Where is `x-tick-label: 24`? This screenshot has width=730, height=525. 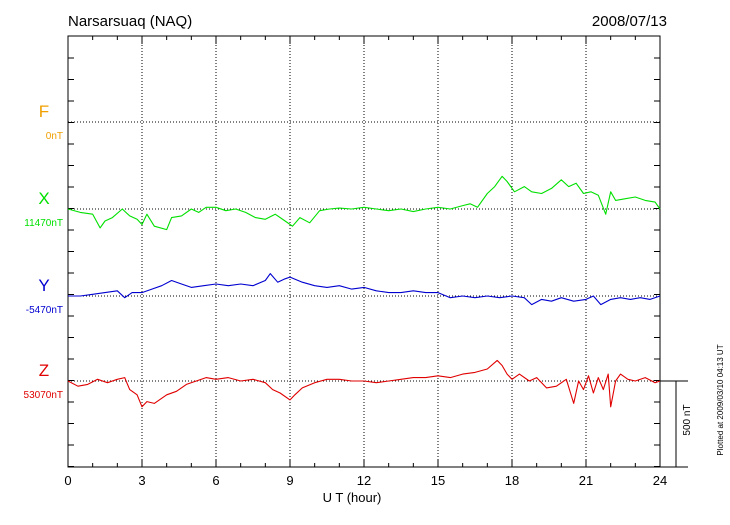 x-tick-label: 24 is located at coordinates (660, 480).